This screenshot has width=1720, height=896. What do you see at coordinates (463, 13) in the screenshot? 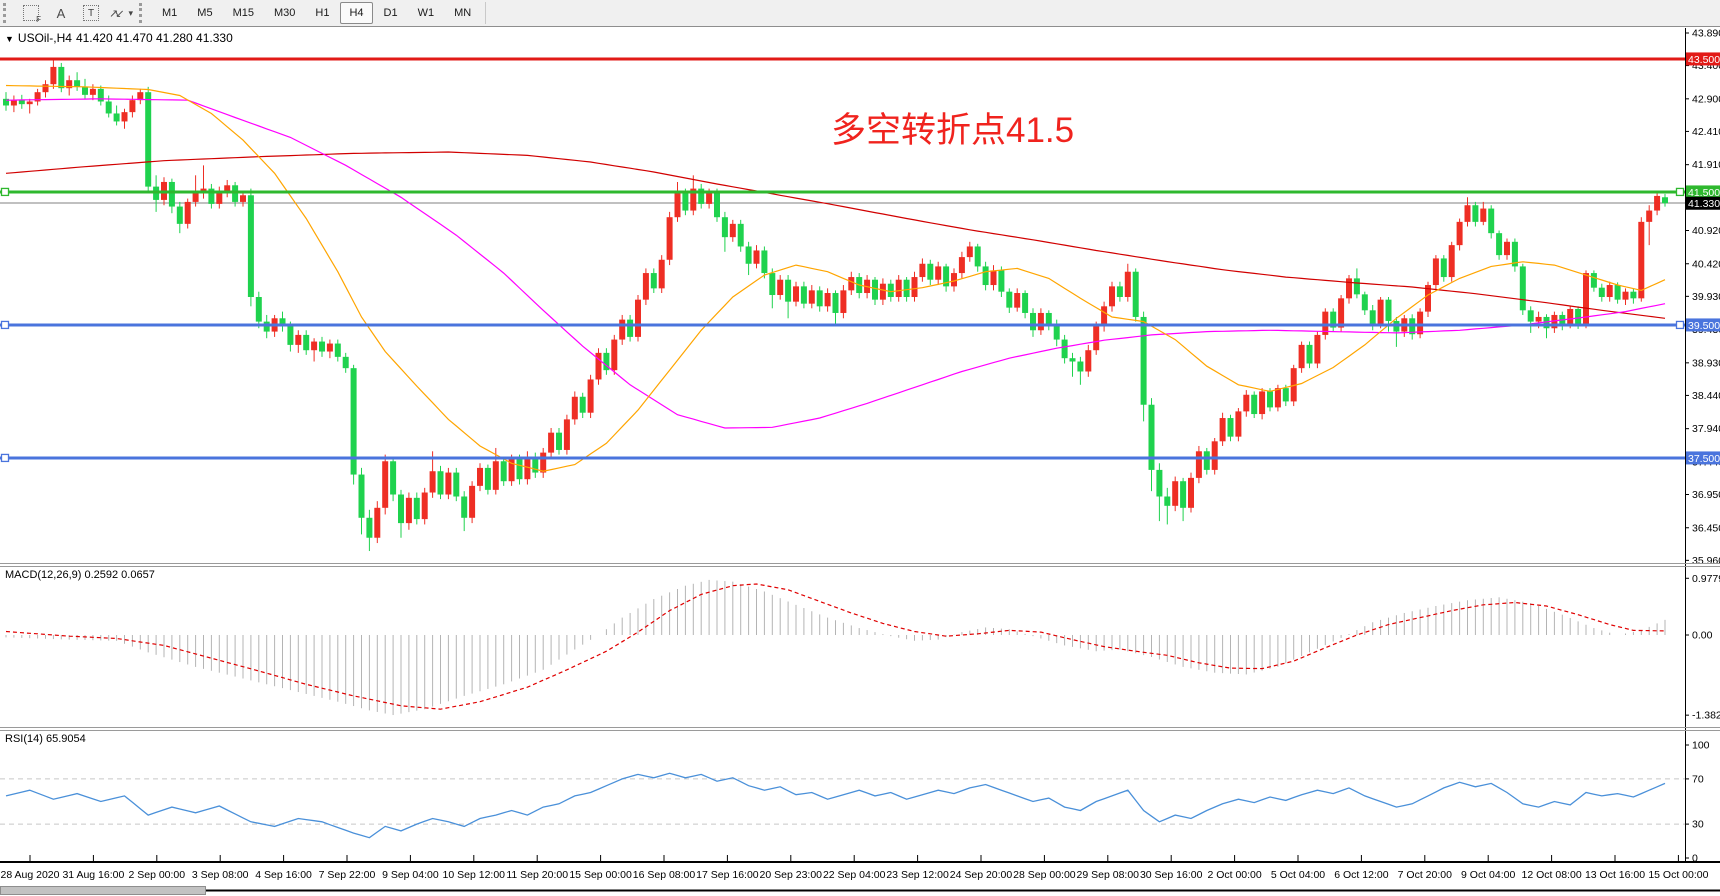
I see `timeframe-button-mn: MN` at bounding box center [463, 13].